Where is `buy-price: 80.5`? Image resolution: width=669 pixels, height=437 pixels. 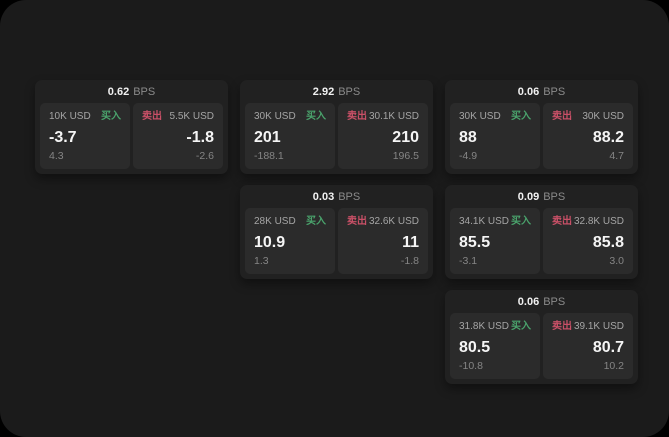 buy-price: 80.5 is located at coordinates (475, 347).